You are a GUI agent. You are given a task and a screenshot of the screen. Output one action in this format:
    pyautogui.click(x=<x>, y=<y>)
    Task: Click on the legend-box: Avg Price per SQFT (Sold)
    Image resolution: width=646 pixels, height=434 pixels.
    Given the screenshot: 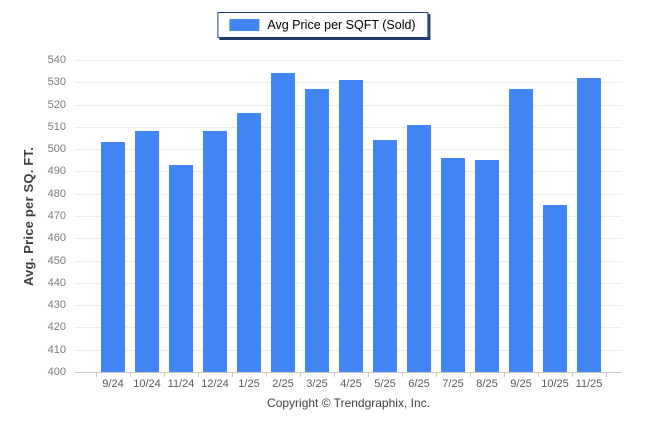 What is the action you would take?
    pyautogui.click(x=323, y=25)
    